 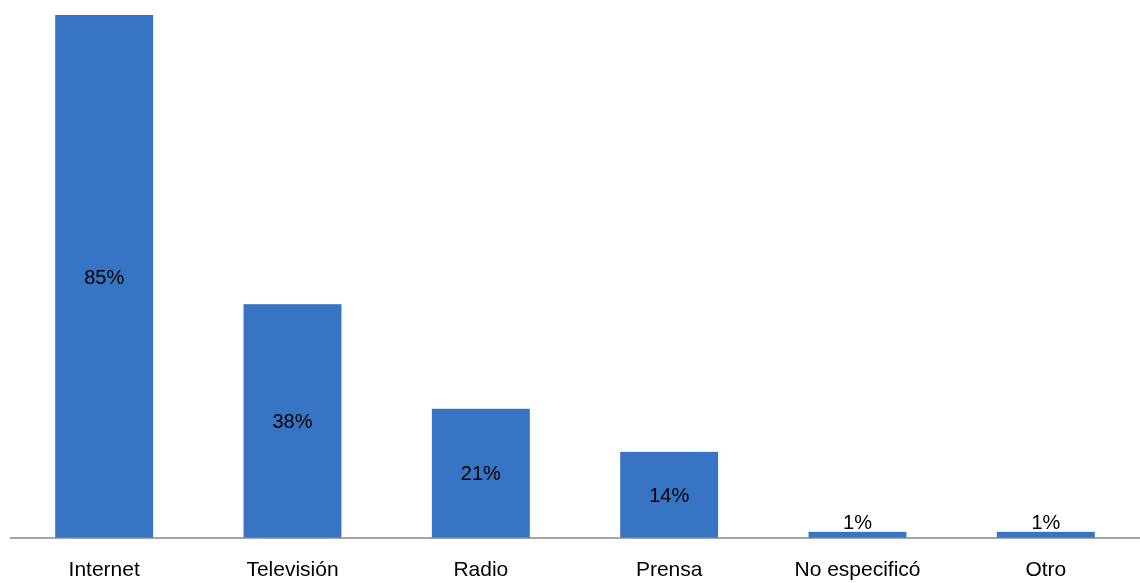 What do you see at coordinates (104, 568) in the screenshot?
I see `x-tick-label: Internet` at bounding box center [104, 568].